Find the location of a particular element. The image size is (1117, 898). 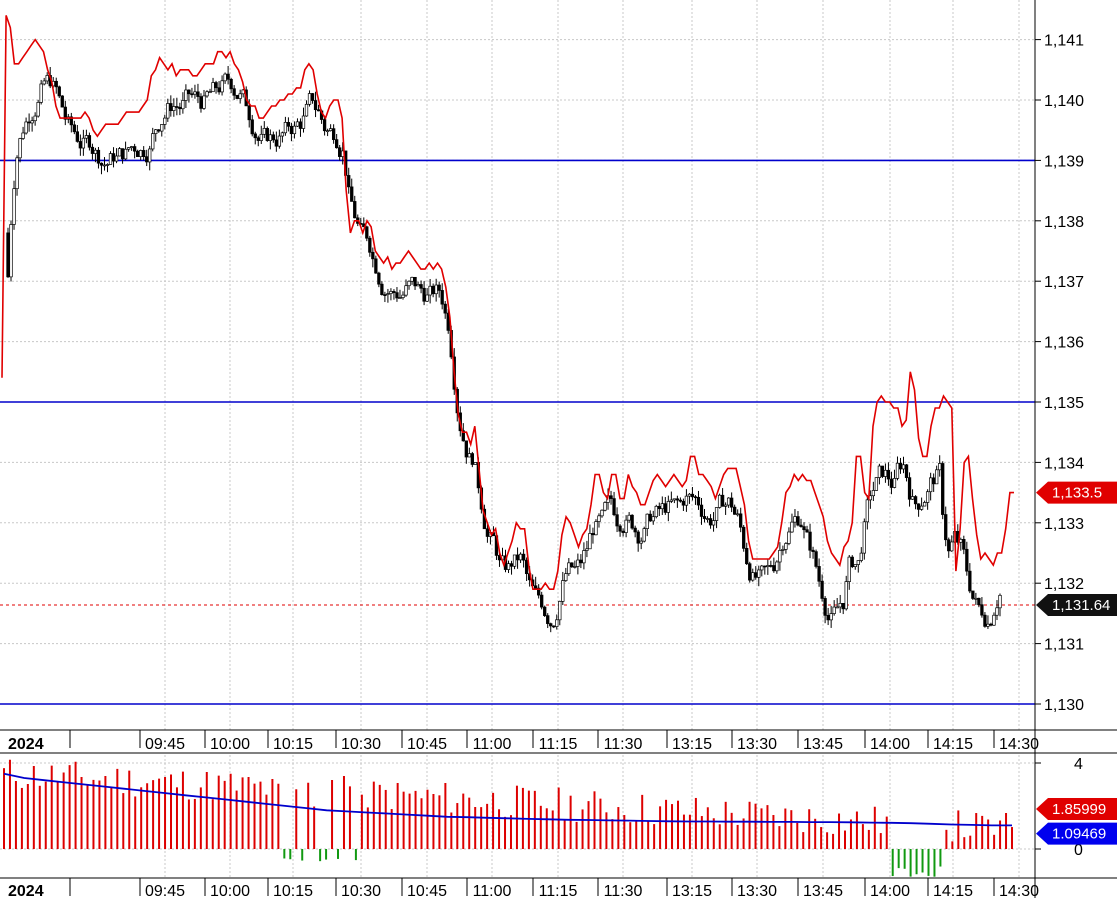

price-tick-label: 1,130 is located at coordinates (1064, 705).